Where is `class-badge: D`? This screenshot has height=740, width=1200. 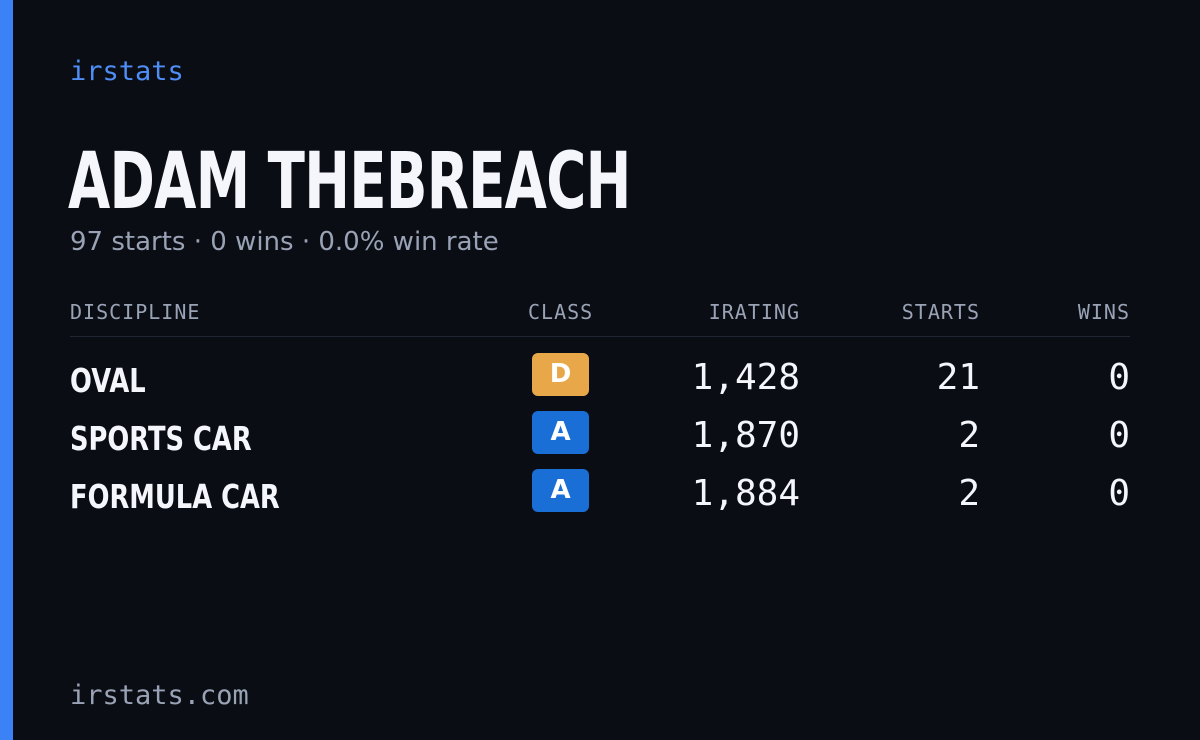 class-badge: D is located at coordinates (560, 374).